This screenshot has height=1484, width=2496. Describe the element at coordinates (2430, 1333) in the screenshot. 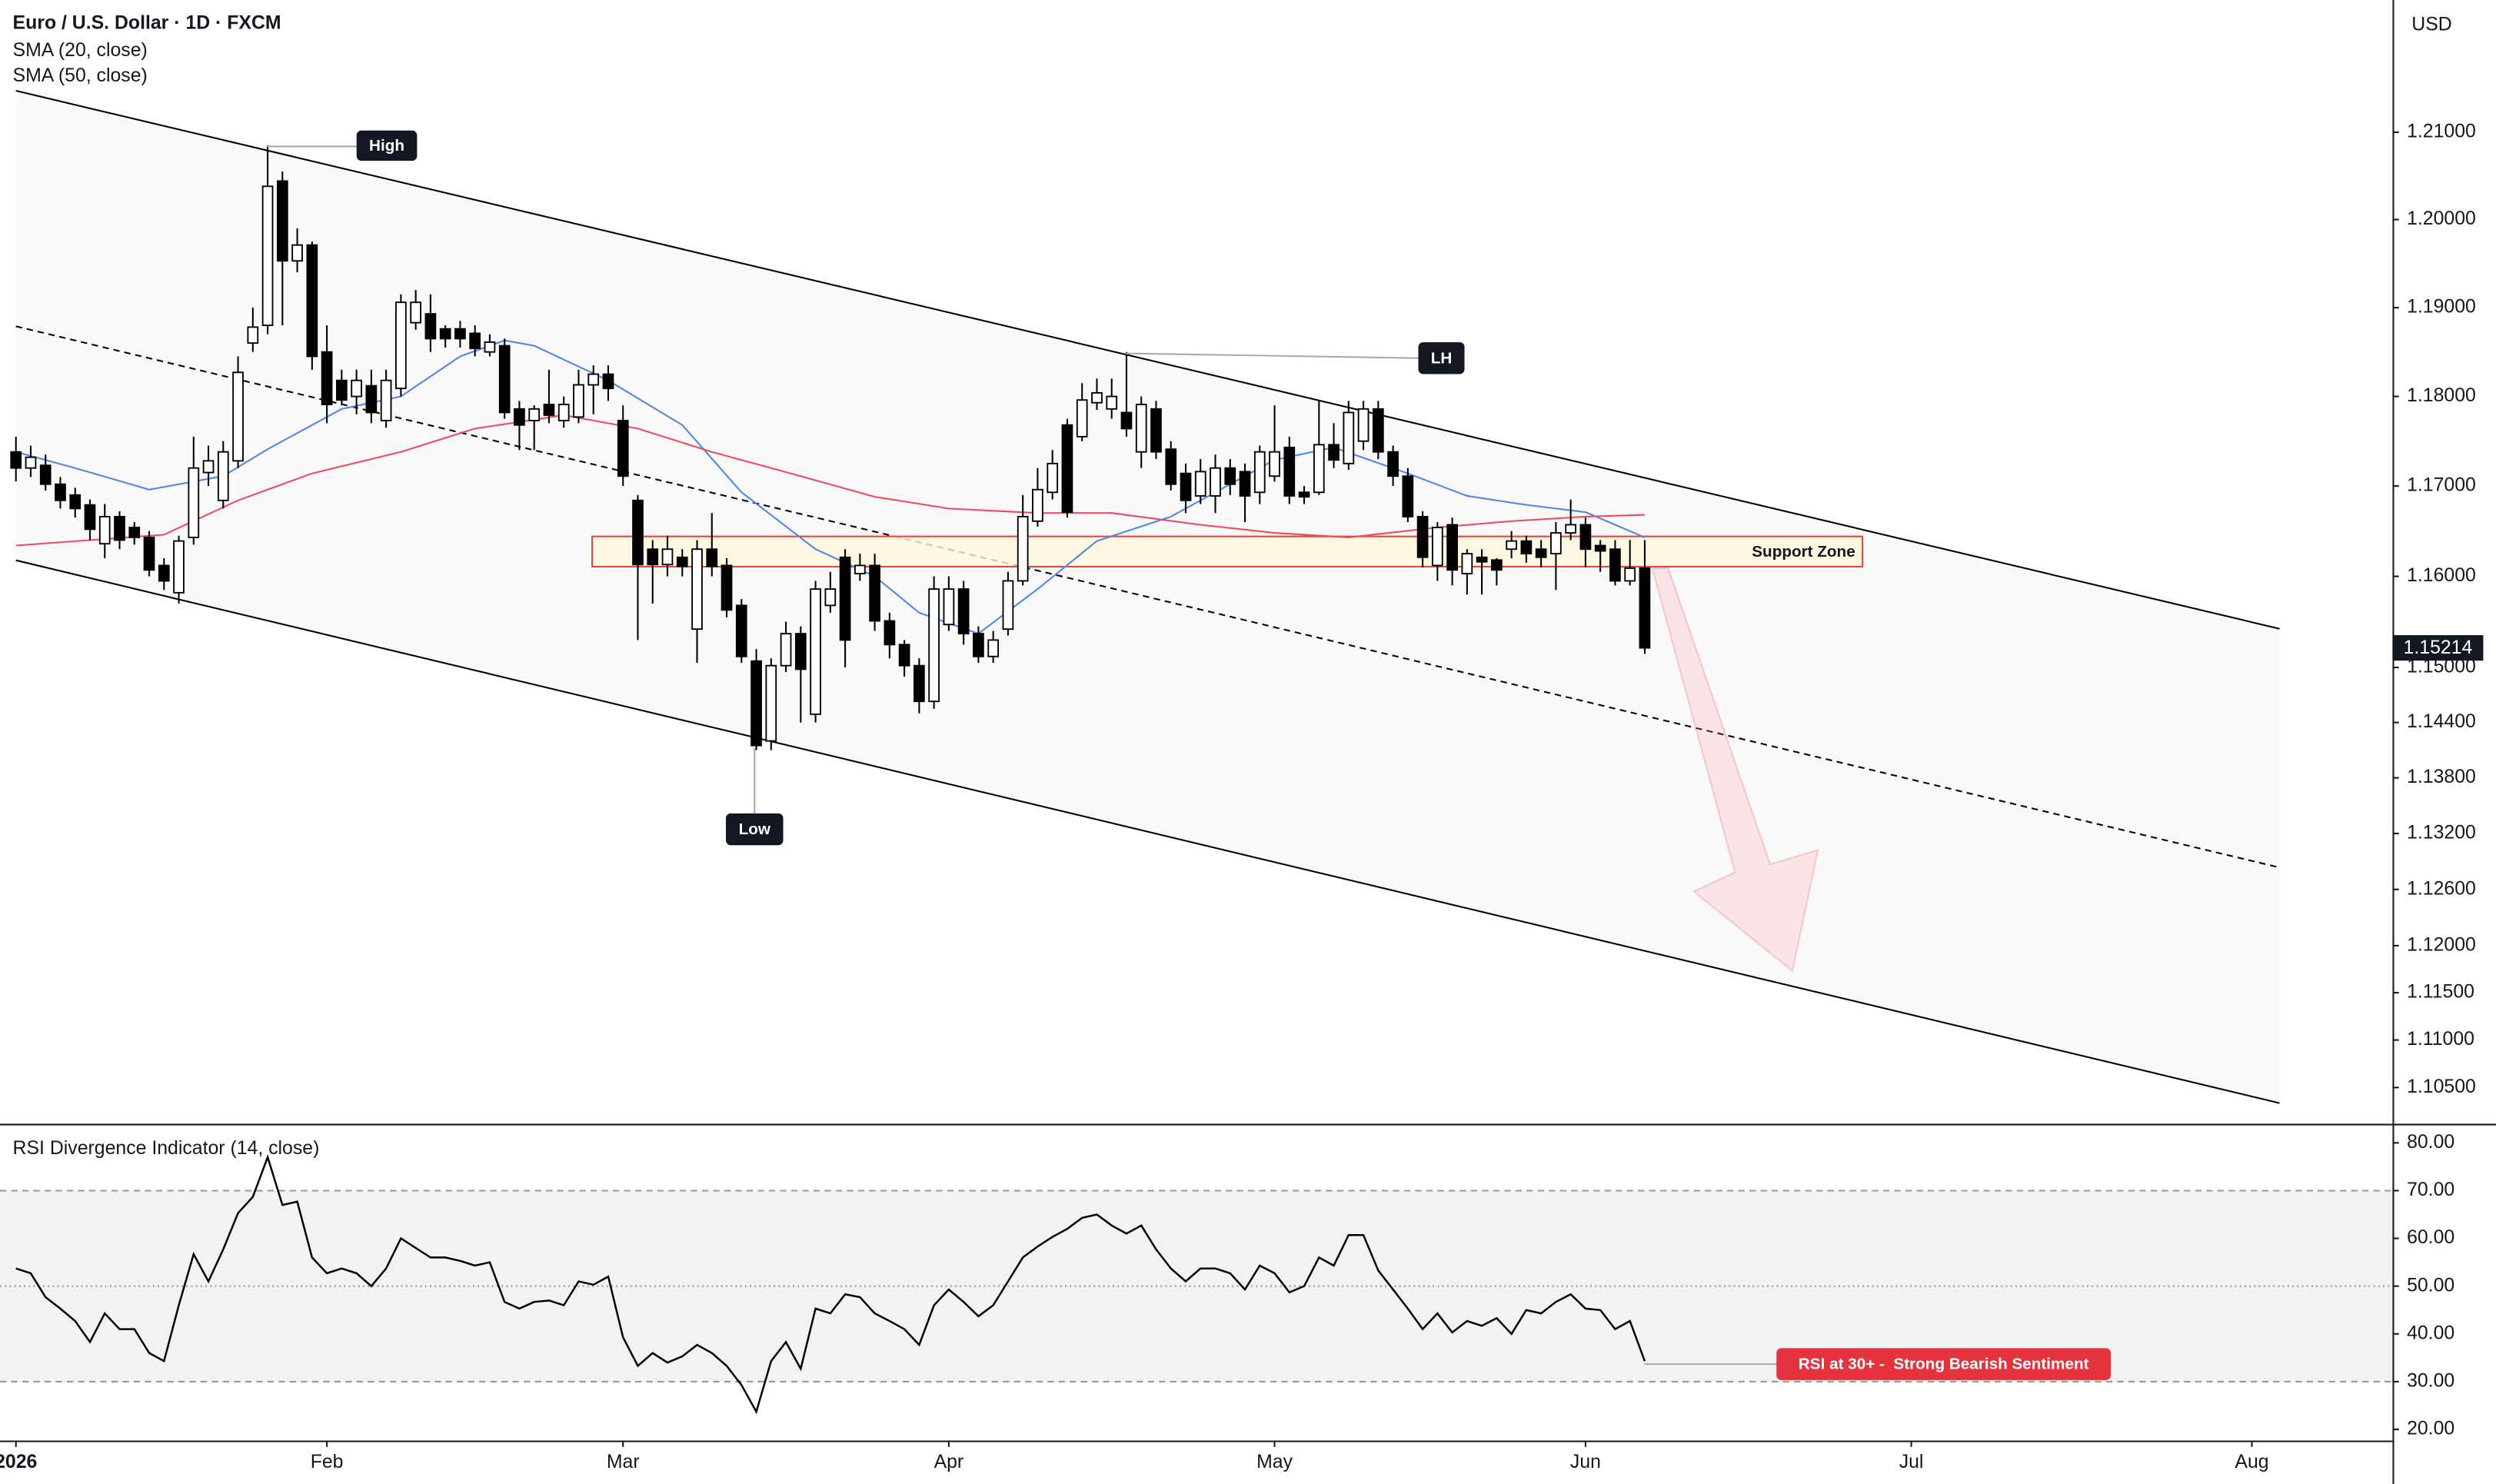

I see `y-tick-label: 40.00` at that location.